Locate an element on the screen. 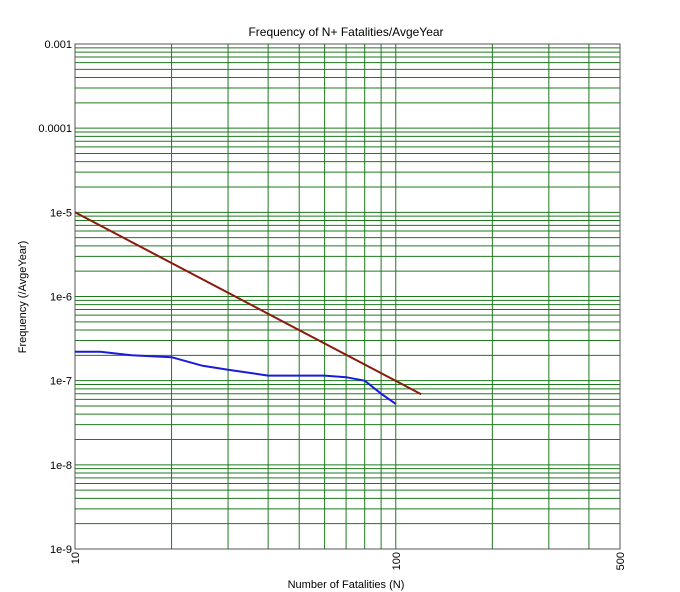 This screenshot has width=680, height=592. x-tick-label: 100 is located at coordinates (397, 561).